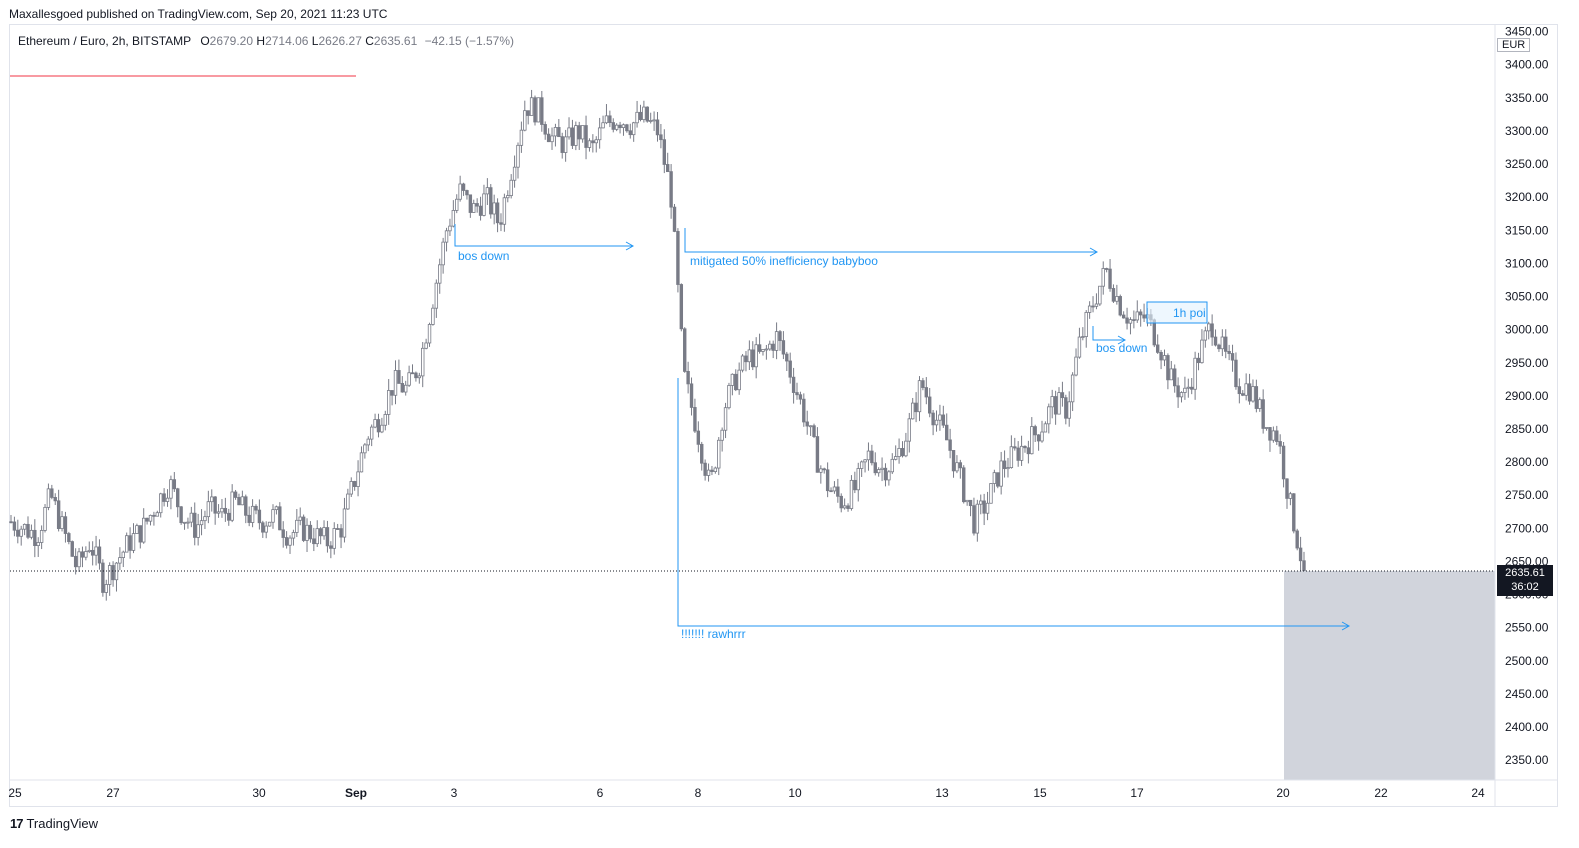 This screenshot has width=1579, height=848. What do you see at coordinates (713, 634) in the screenshot?
I see `rawhrrr-label: !!!!!!! rawhrrr` at bounding box center [713, 634].